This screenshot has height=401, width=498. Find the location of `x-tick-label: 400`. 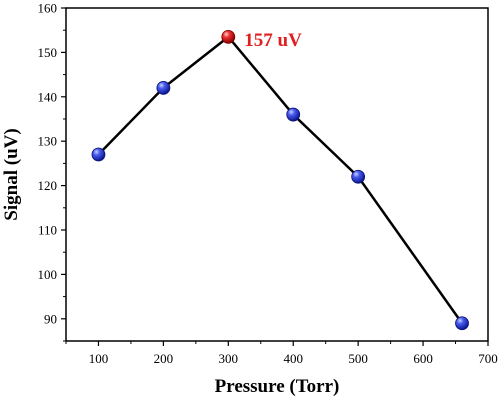

x-tick-label: 400 is located at coordinates (293, 358).